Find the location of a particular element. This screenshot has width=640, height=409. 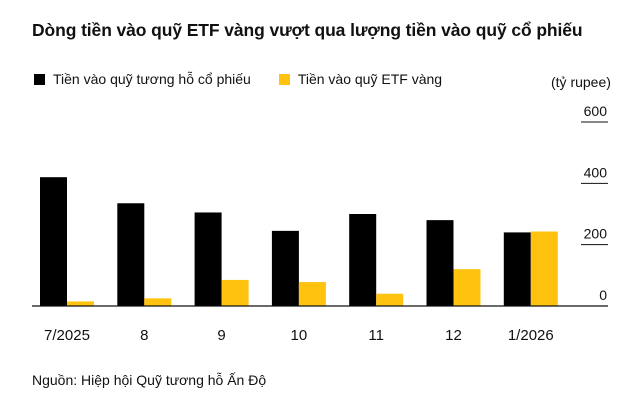

y-tick-label: 600 is located at coordinates (596, 111).